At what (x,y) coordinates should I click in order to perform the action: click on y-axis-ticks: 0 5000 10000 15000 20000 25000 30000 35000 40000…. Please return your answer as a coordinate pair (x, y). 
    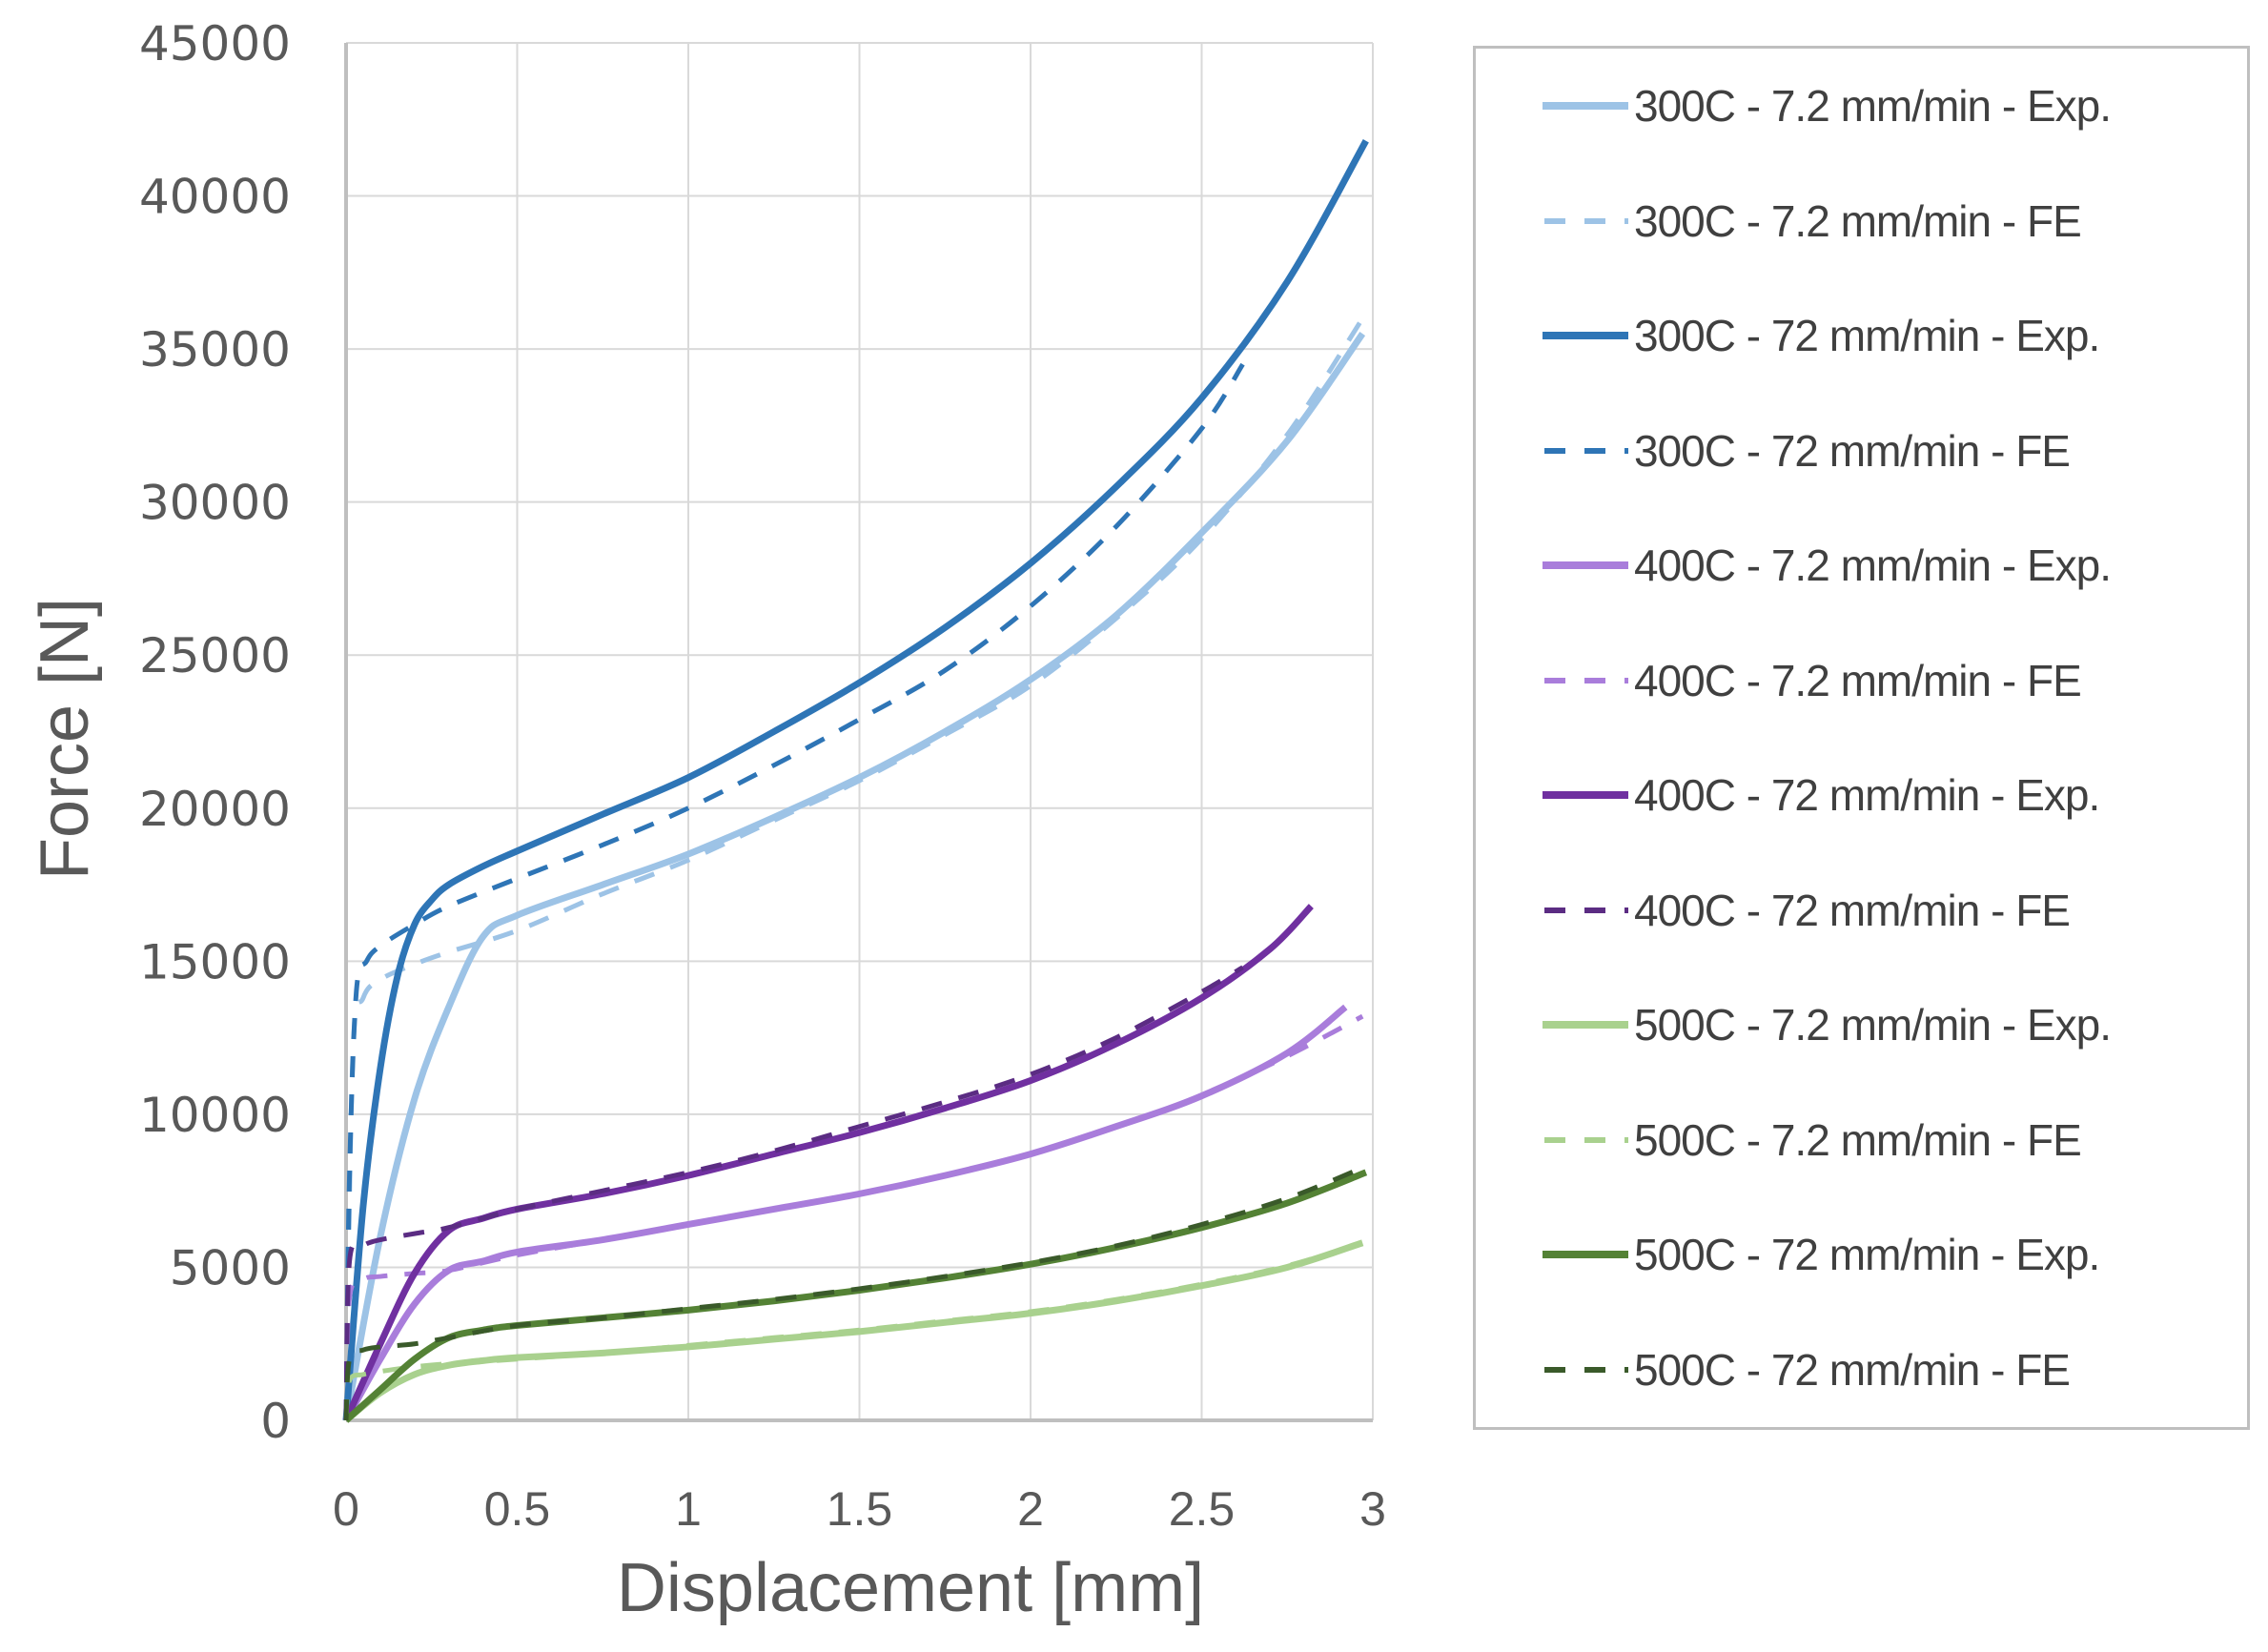
    Looking at the image, I should click on (215, 732).